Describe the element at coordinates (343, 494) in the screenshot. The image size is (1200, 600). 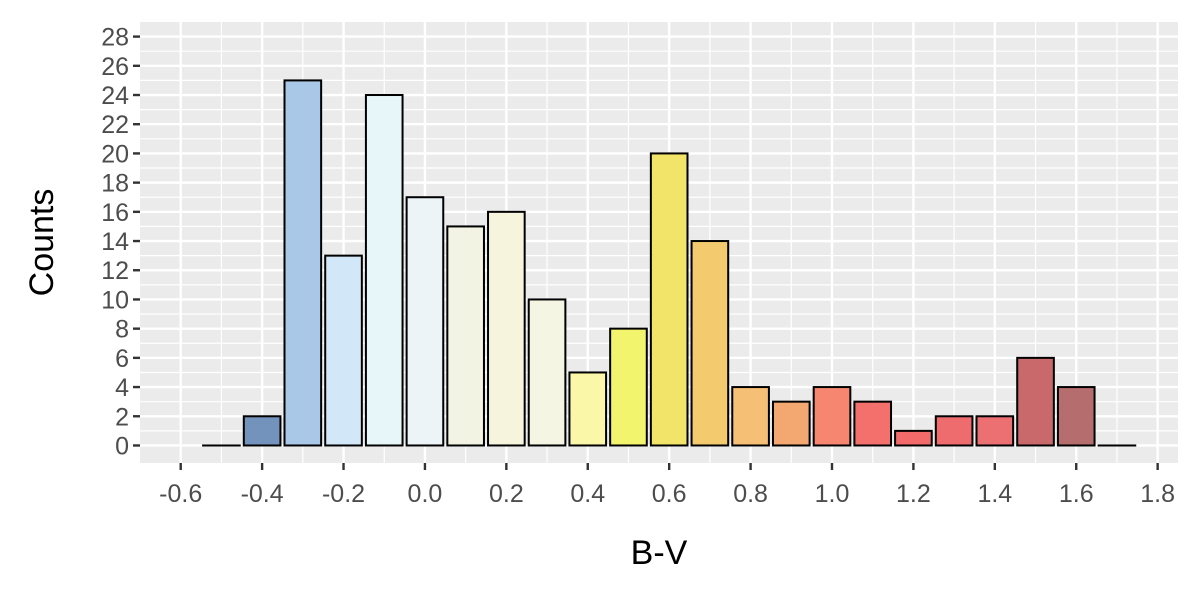
I see `x-tick-label: -0.2` at that location.